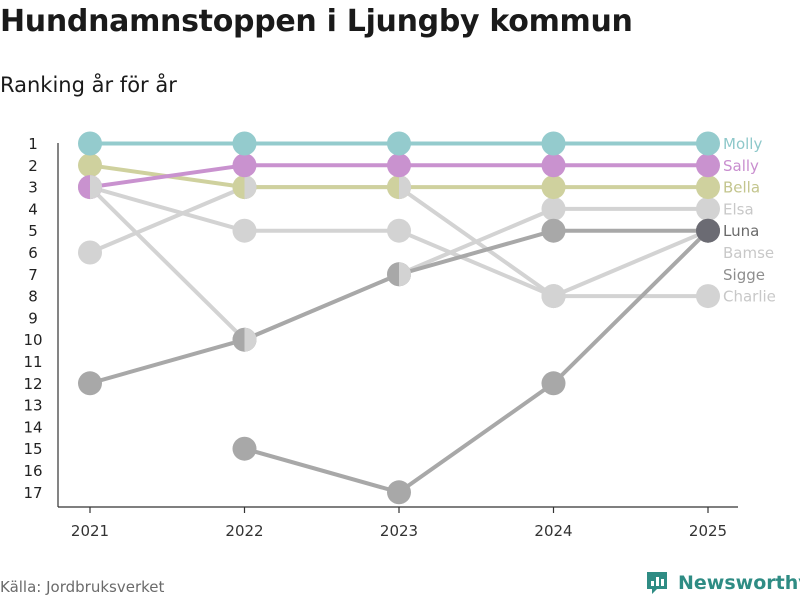  I want to click on y-tick-label: 10, so click(32, 340).